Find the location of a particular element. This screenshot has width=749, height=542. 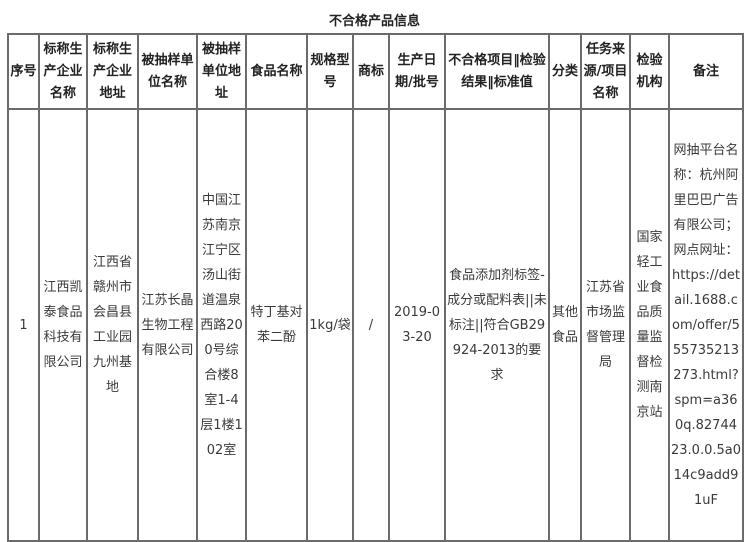

table-title: 不合格产品信息 is located at coordinates (374, 21).